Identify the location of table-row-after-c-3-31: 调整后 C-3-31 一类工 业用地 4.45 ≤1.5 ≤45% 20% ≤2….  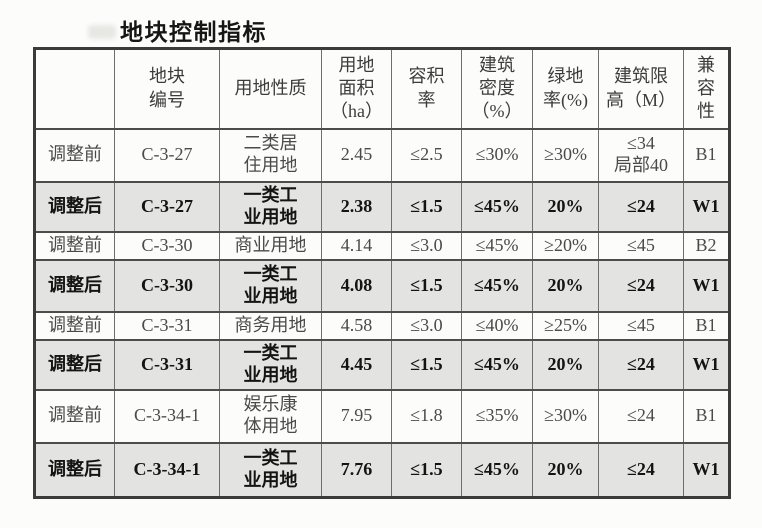
(382, 364).